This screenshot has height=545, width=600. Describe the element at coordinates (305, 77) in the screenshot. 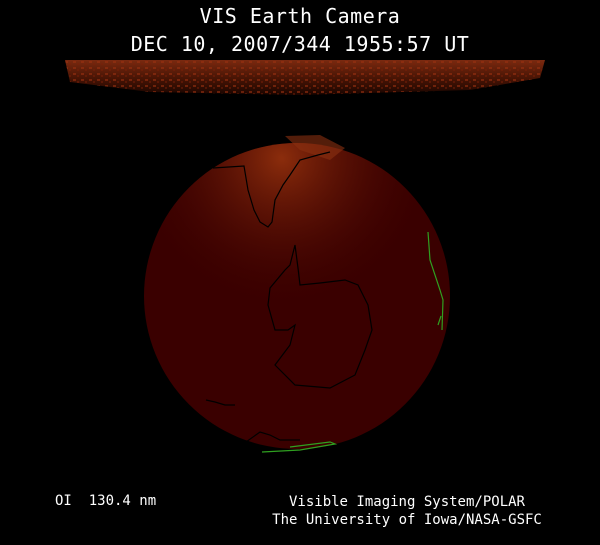

I see `airglow-limb-band` at that location.